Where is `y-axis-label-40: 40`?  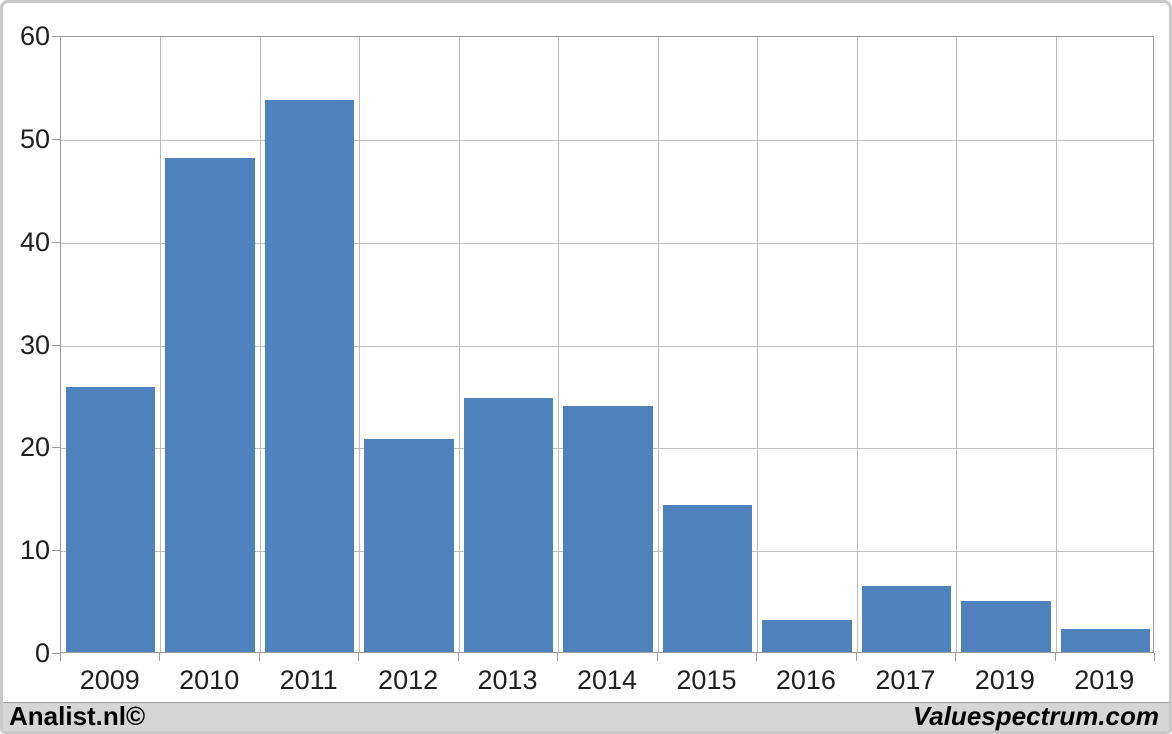 y-axis-label-40: 40 is located at coordinates (34, 241).